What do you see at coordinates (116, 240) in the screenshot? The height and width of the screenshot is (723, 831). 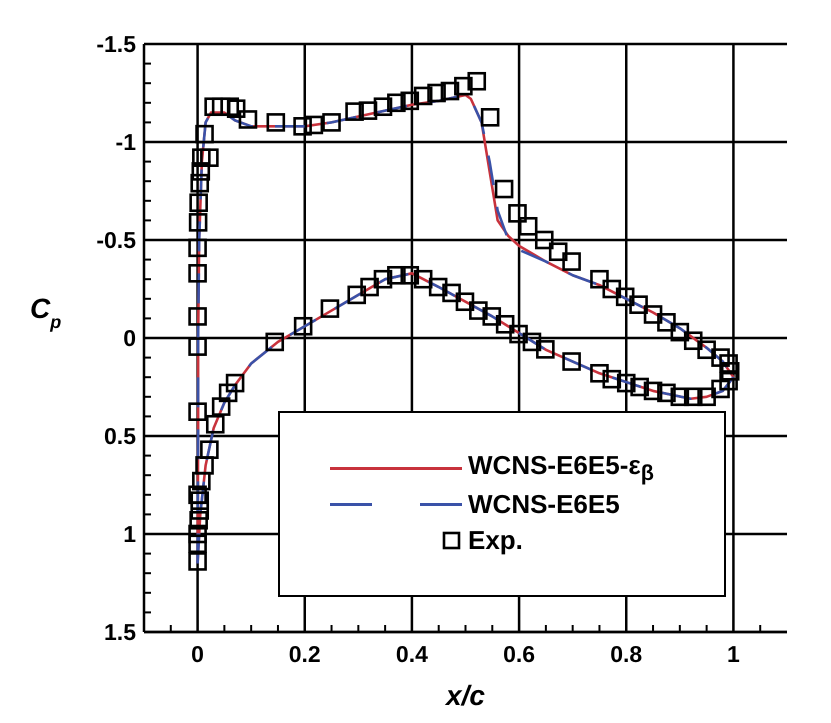 I see `y-tick-label: -0.5` at bounding box center [116, 240].